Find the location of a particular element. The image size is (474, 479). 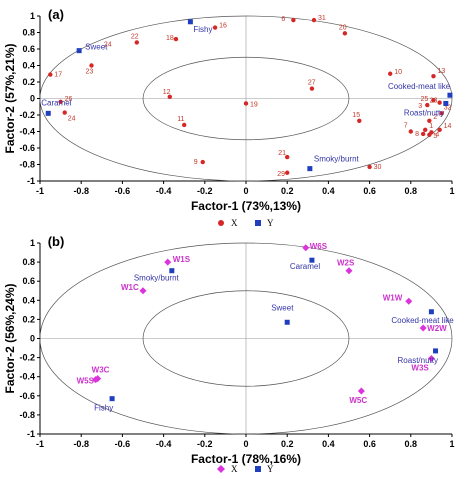

panel-b-x-tick-label: 0.2 is located at coordinates (287, 444).